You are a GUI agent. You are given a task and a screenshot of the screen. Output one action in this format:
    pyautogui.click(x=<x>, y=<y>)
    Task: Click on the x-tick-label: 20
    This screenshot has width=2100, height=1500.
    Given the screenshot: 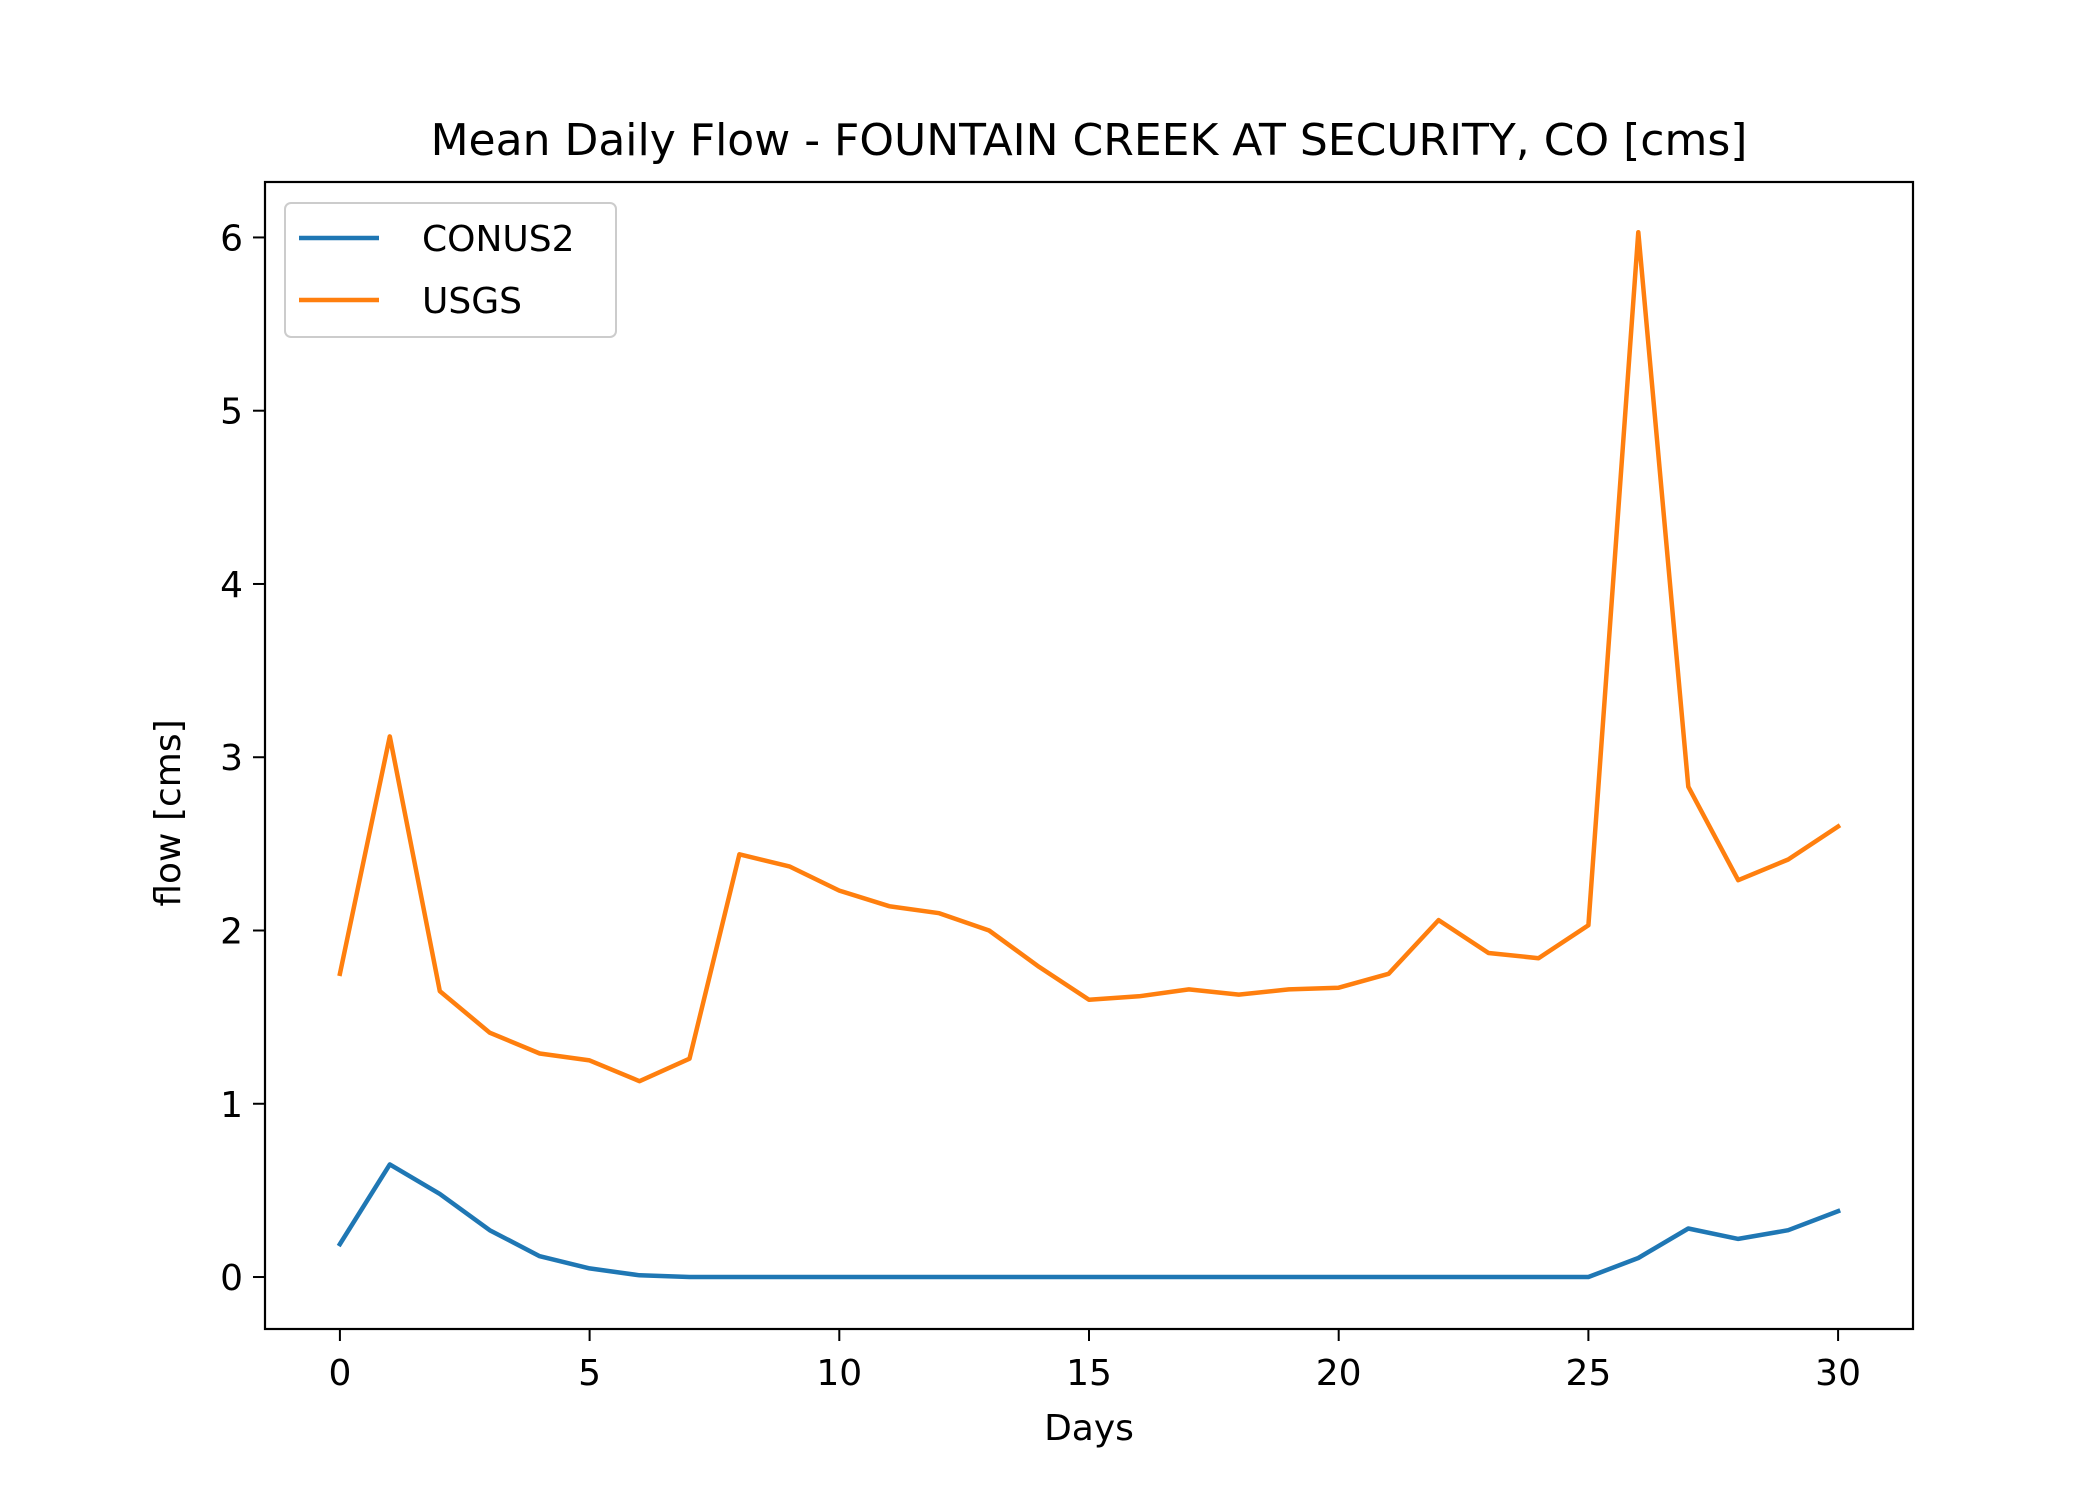 What is the action you would take?
    pyautogui.click(x=1339, y=1373)
    